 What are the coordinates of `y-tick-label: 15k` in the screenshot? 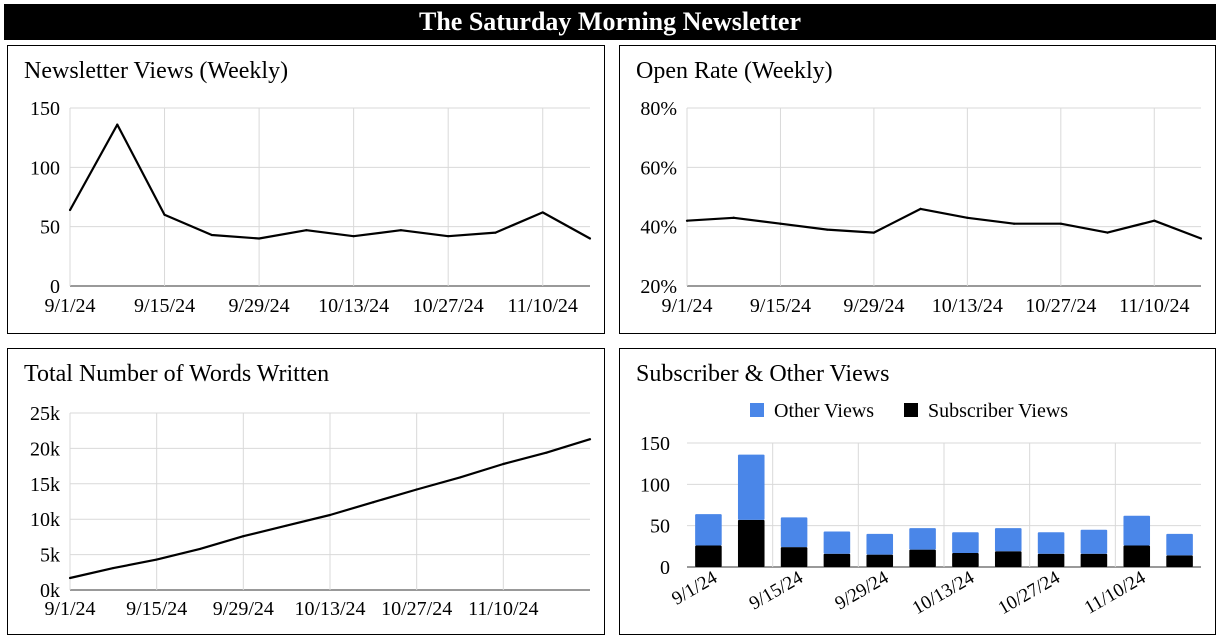 It's located at (45, 485).